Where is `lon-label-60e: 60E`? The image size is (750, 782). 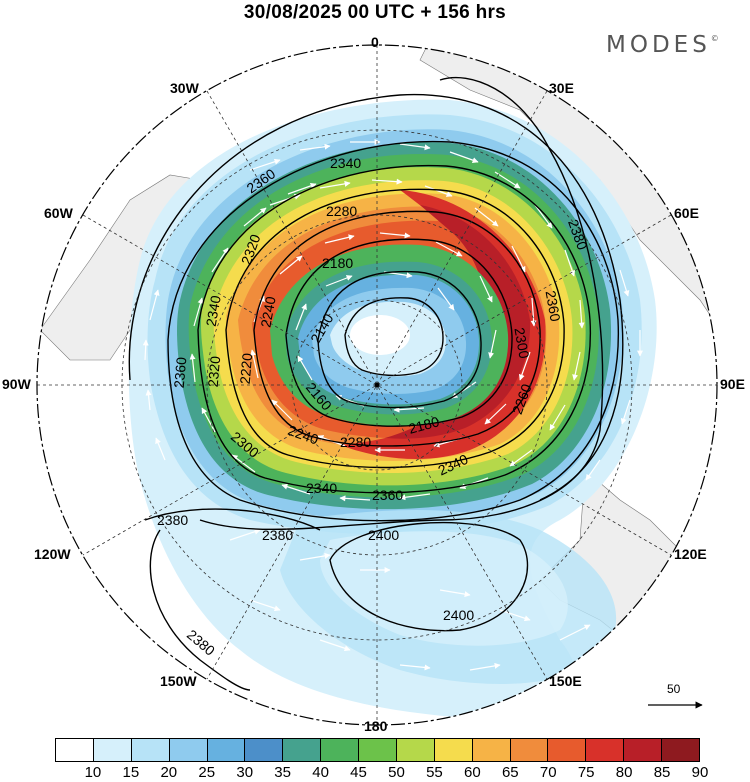 lon-label-60e: 60E is located at coordinates (686, 213).